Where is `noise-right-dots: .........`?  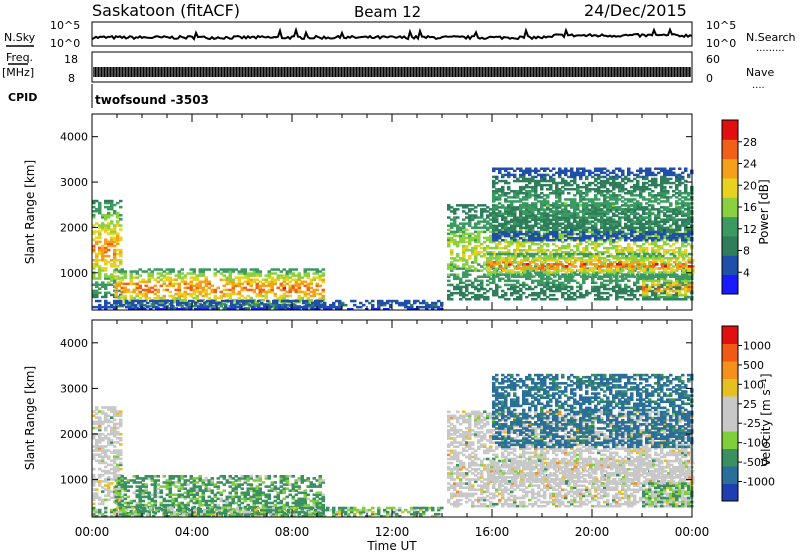 noise-right-dots: ......... is located at coordinates (770, 48).